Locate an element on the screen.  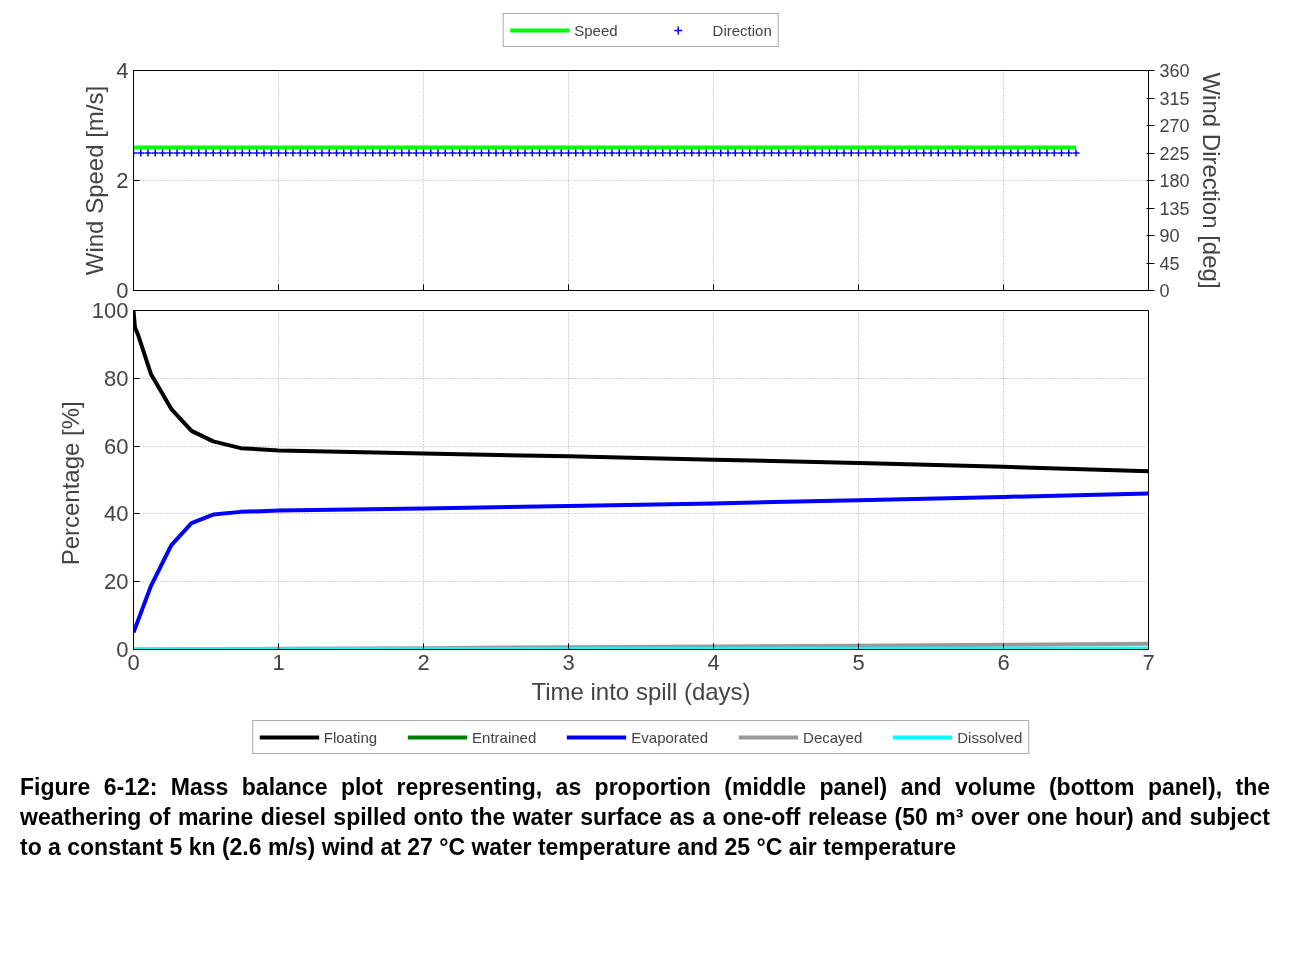
y2-tick-label: 0 is located at coordinates (1164, 291).